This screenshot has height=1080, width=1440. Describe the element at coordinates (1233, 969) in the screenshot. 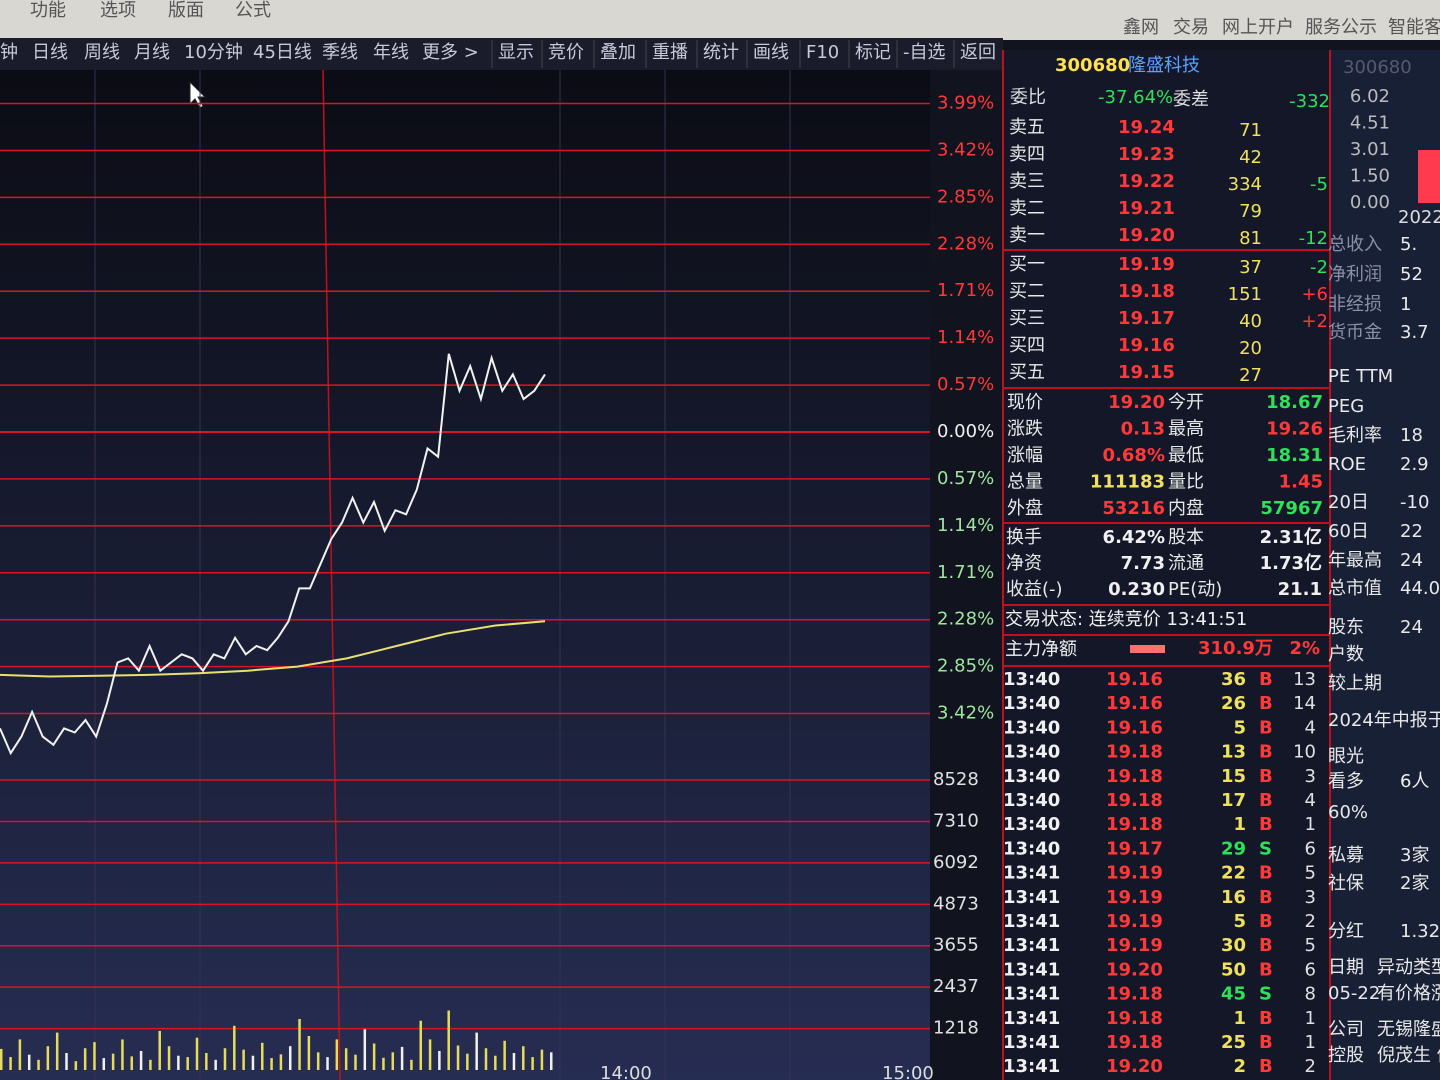

I see `tick-volume: 50` at that location.